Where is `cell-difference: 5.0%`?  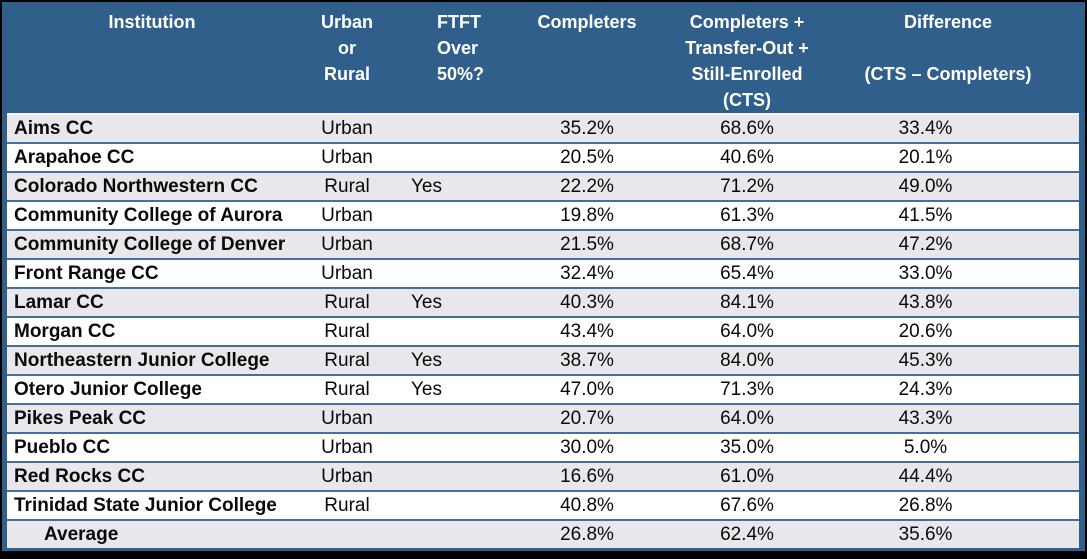
cell-difference: 5.0% is located at coordinates (948, 446).